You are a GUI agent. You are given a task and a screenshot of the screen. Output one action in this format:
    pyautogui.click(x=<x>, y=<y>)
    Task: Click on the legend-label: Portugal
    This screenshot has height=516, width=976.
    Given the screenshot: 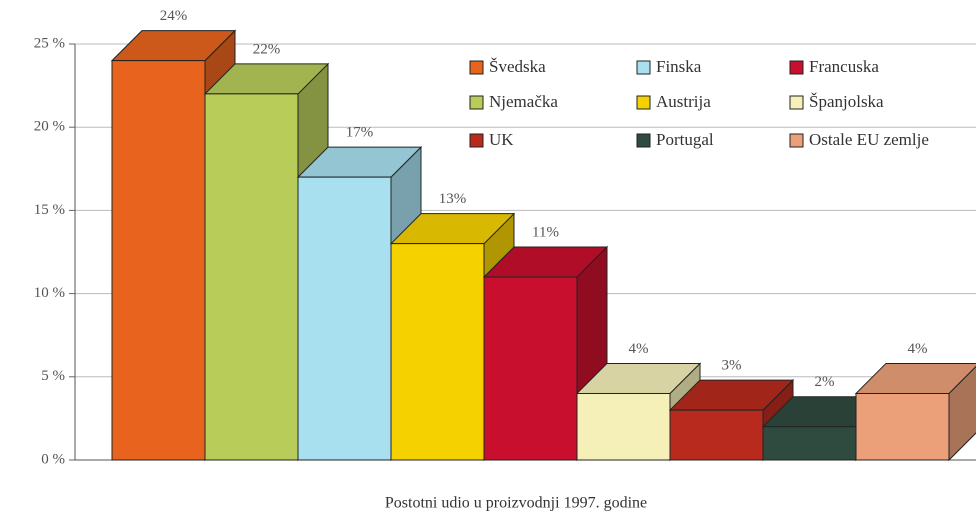 What is the action you would take?
    pyautogui.click(x=685, y=139)
    